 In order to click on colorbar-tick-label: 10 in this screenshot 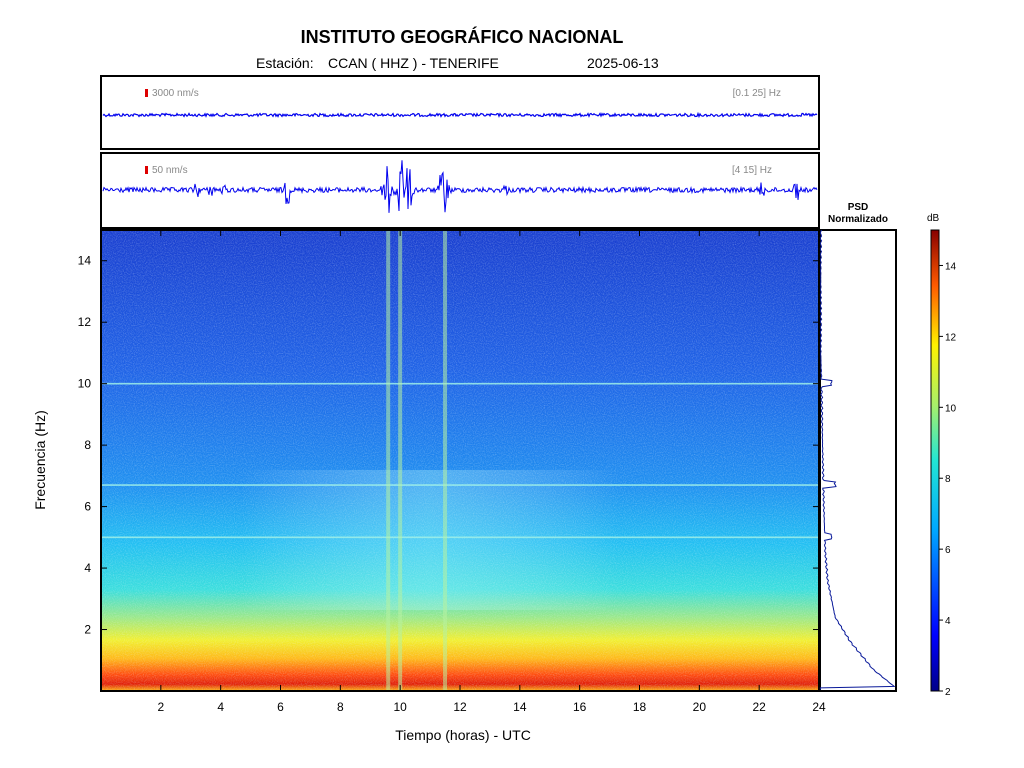, I will do `click(951, 408)`.